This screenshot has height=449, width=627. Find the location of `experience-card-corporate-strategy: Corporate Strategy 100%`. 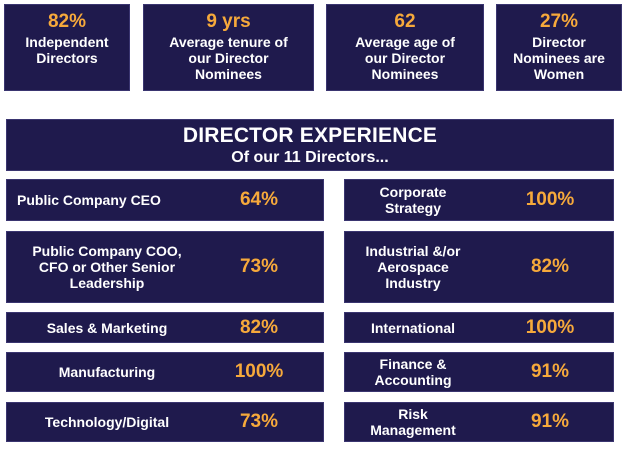

experience-card-corporate-strategy: Corporate Strategy 100% is located at coordinates (479, 200).